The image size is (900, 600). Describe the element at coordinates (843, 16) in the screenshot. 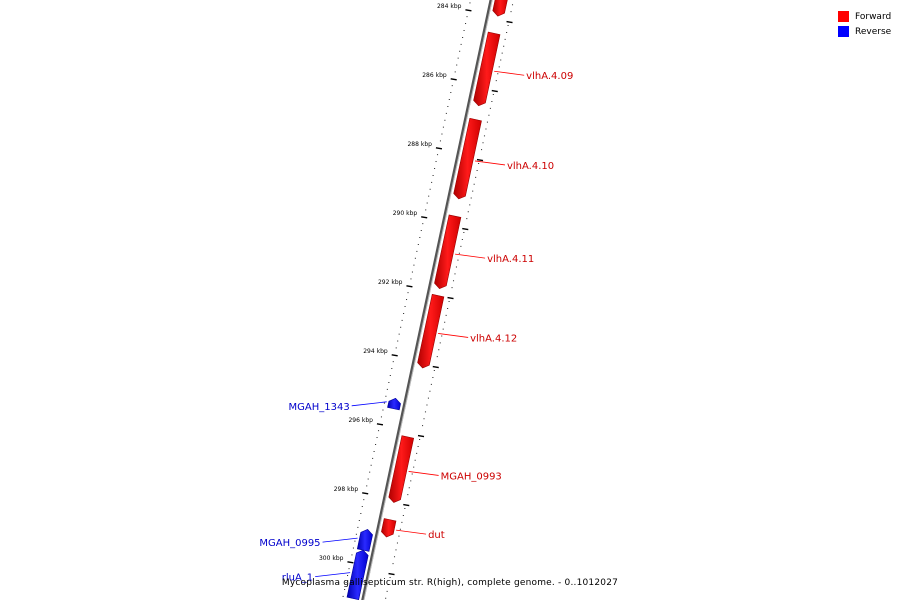

I see `forward-swatch` at that location.